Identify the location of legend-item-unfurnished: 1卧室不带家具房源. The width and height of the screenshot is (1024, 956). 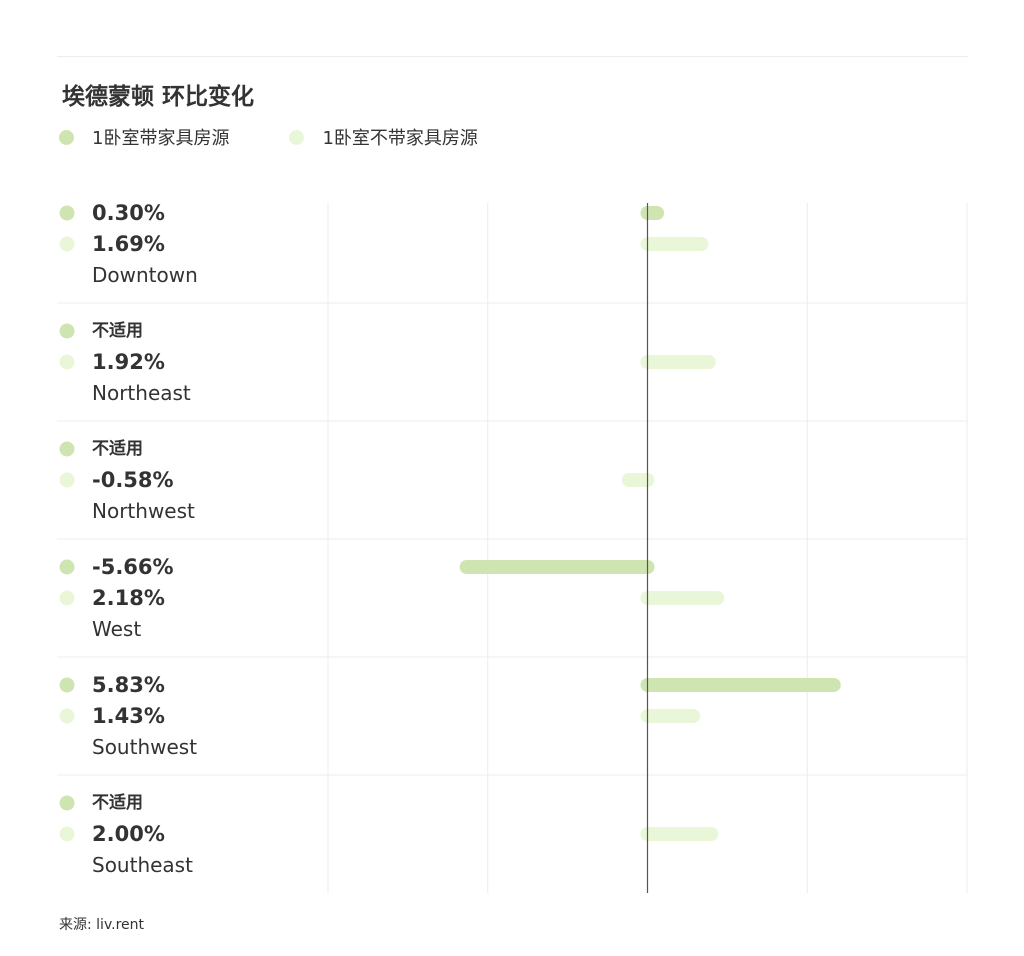
(383, 137).